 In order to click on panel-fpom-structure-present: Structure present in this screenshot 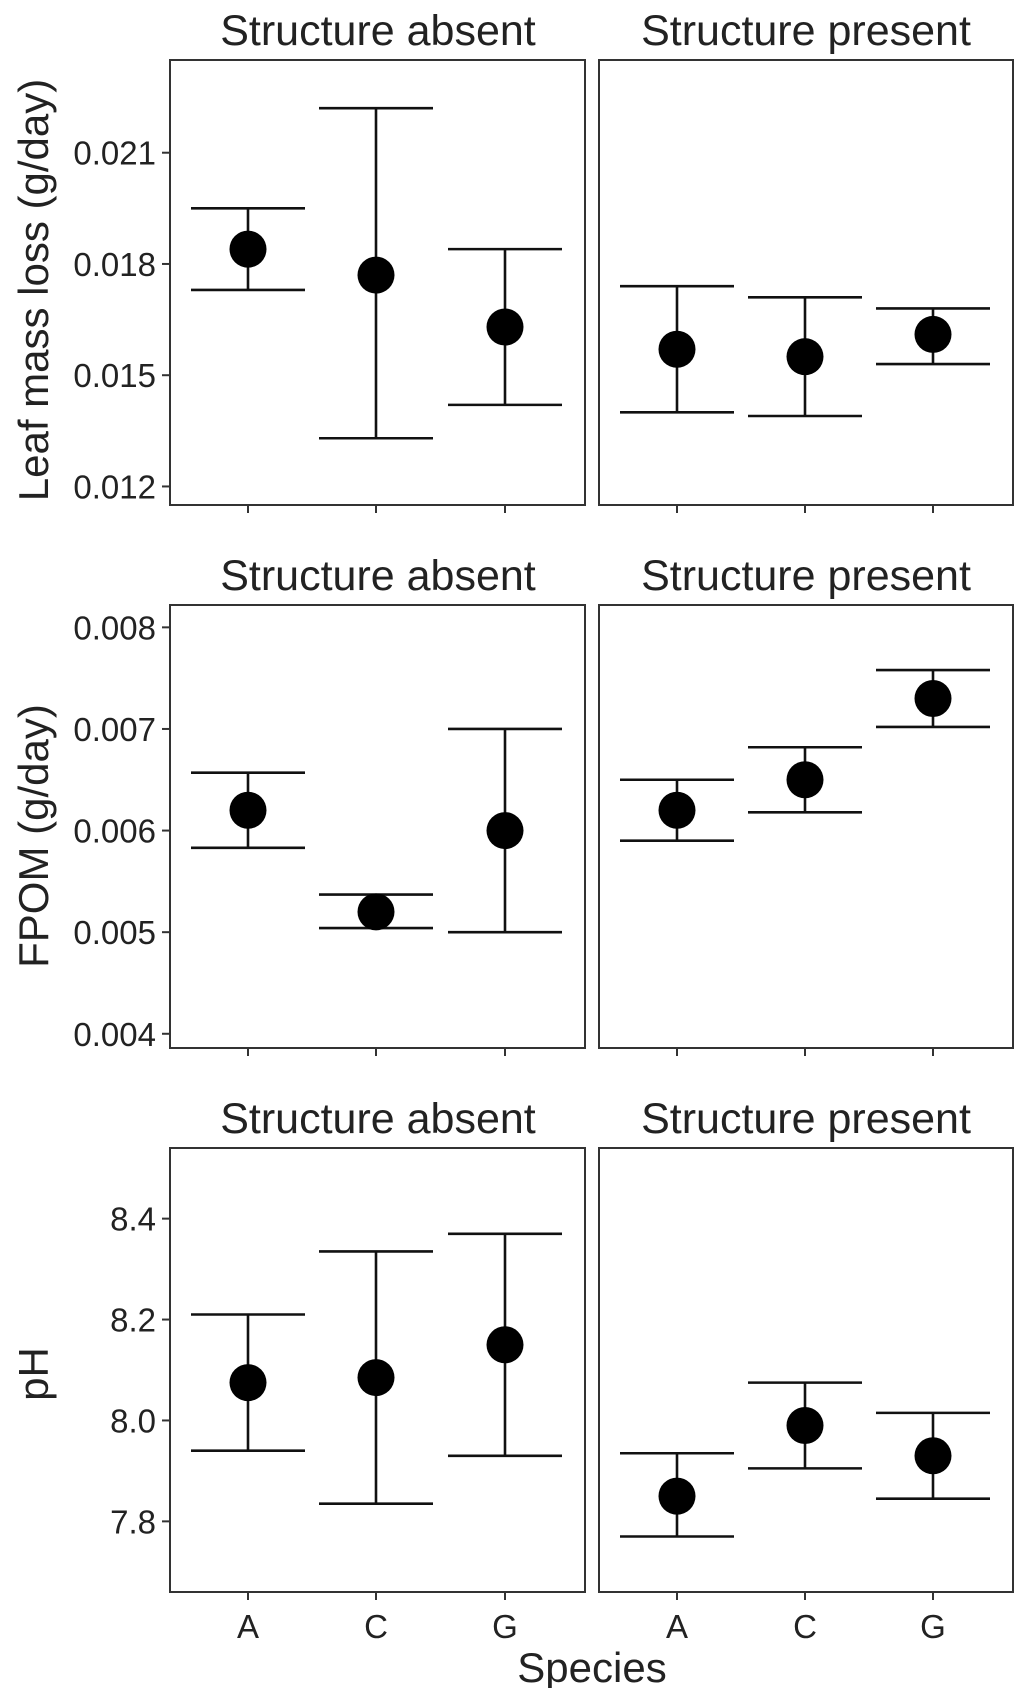, I will do `click(806, 800)`.